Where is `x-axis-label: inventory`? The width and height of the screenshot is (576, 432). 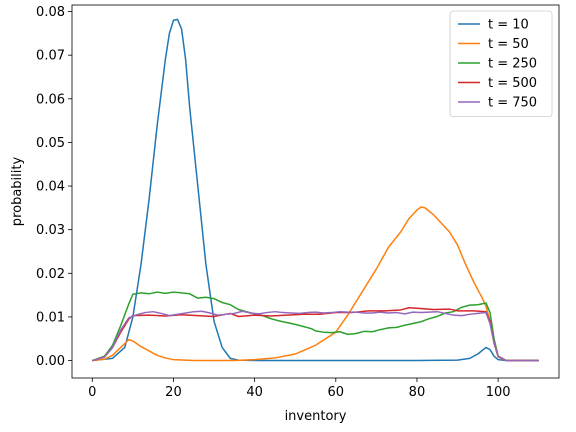 x-axis-label: inventory is located at coordinates (316, 416).